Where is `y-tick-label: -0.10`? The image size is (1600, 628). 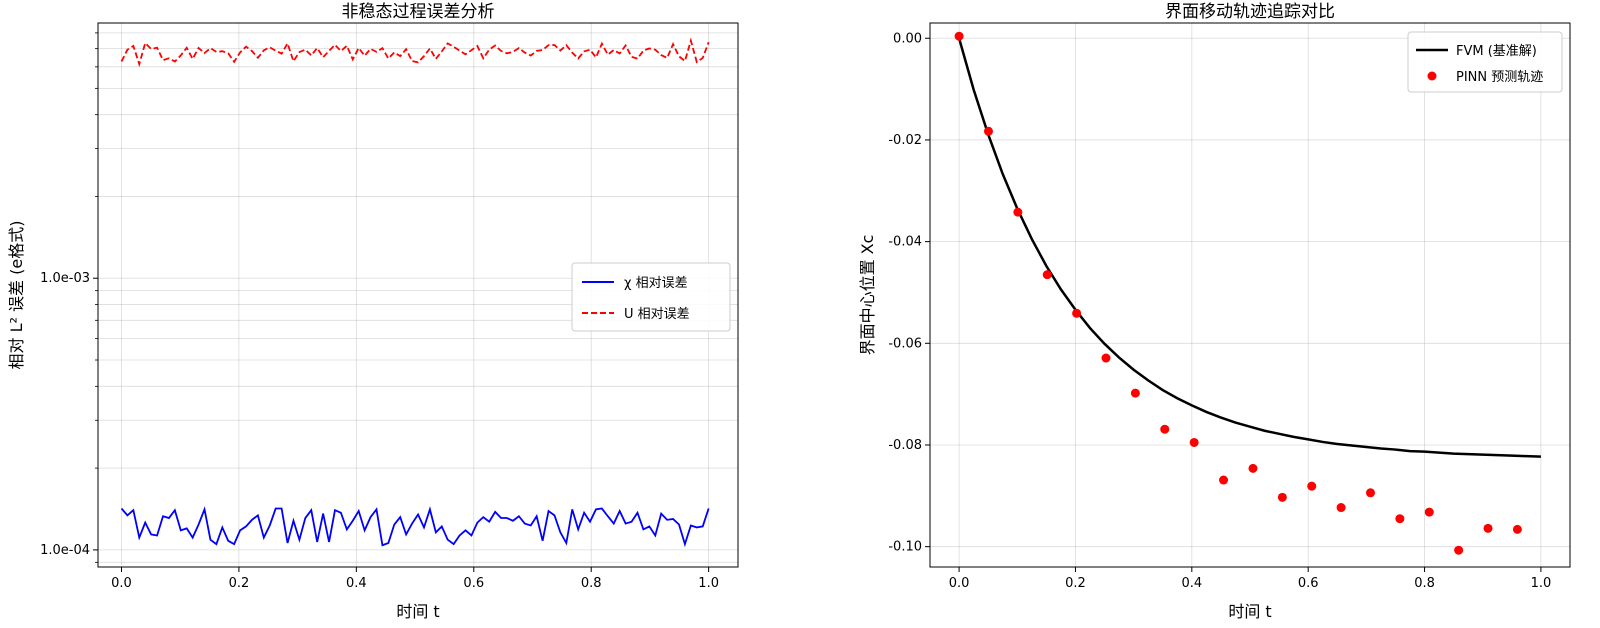 y-tick-label: -0.10 is located at coordinates (905, 547).